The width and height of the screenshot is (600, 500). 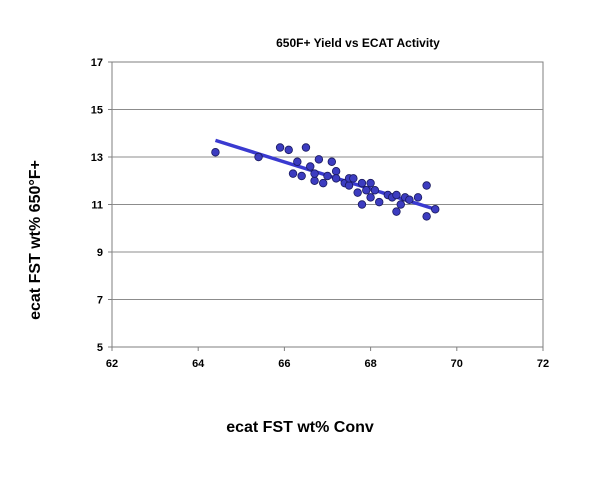 I want to click on y-tick-label: 17, so click(x=97, y=63).